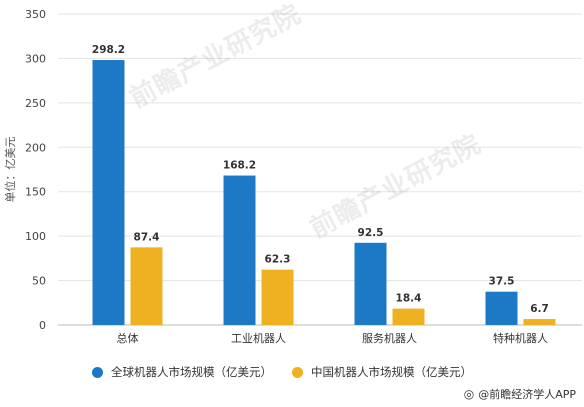 The image size is (584, 407). I want to click on credit-text: @前瞻经济学人APP, so click(527, 394).